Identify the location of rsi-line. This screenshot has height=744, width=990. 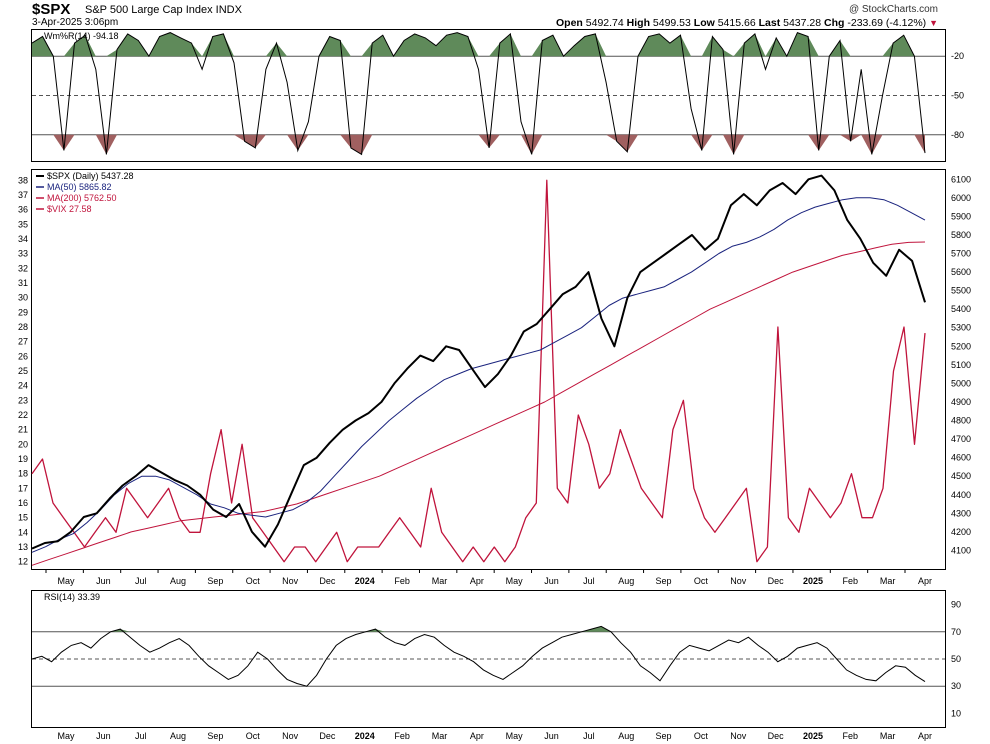
(478, 656).